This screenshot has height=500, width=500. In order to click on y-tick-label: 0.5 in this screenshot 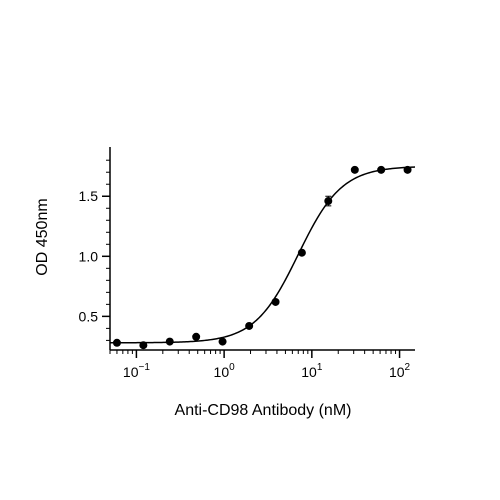, I will do `click(89, 316)`.